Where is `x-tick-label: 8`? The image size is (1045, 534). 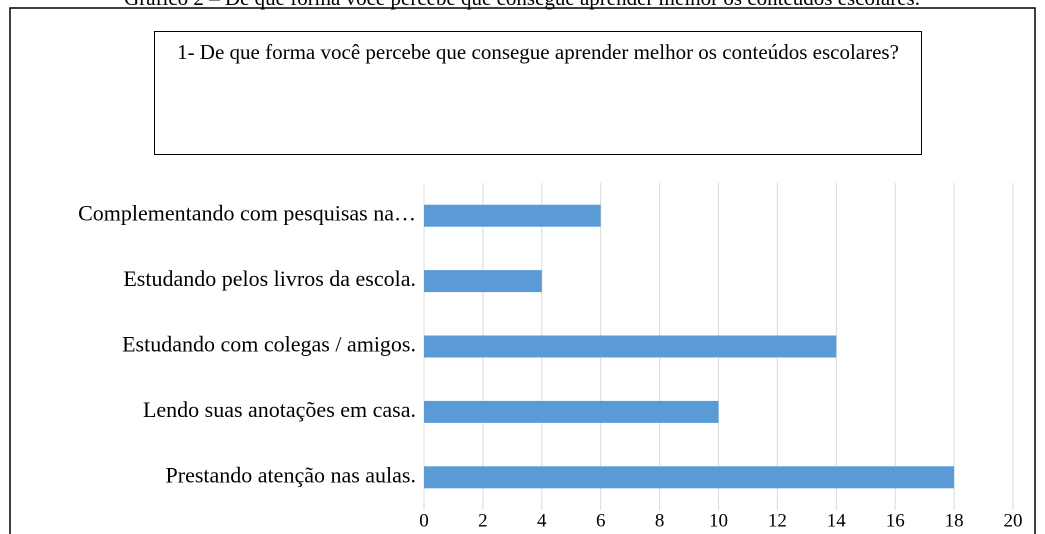
x-tick-label: 8 is located at coordinates (660, 520).